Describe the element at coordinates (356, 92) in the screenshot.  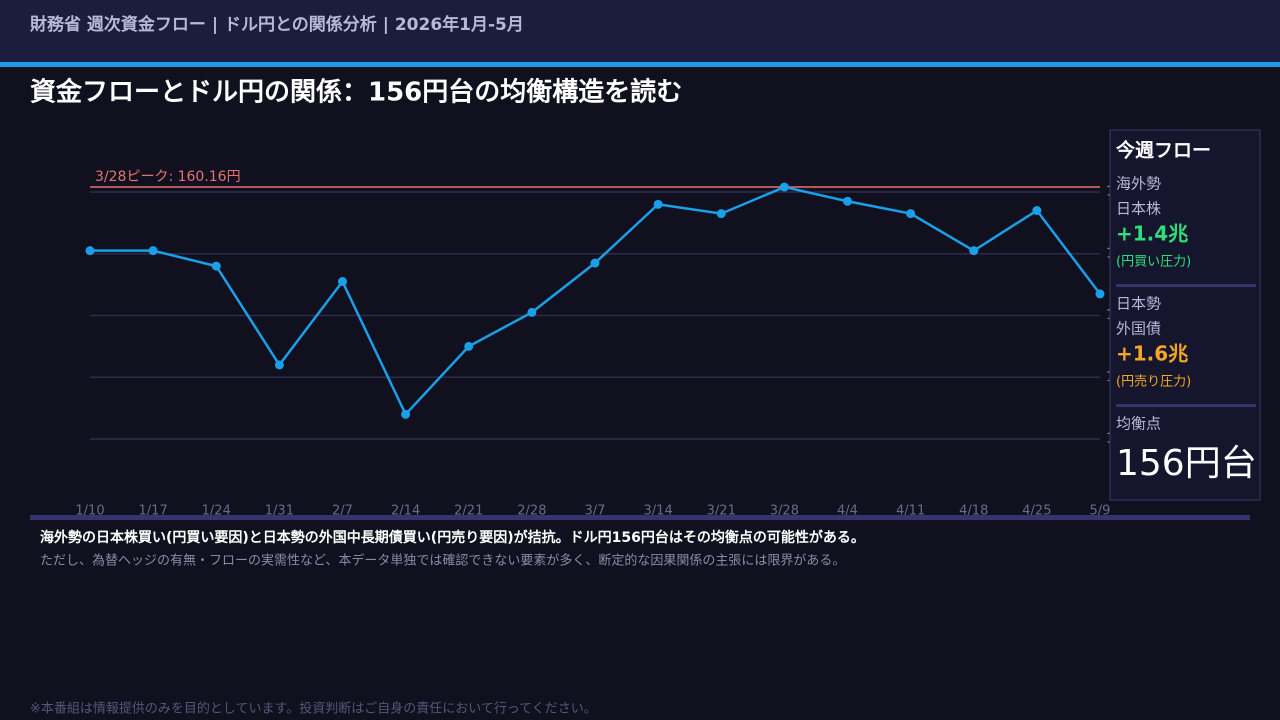
I see `slide-title: 資金フローとドル円の関係：156円台の均衡構造を読む` at that location.